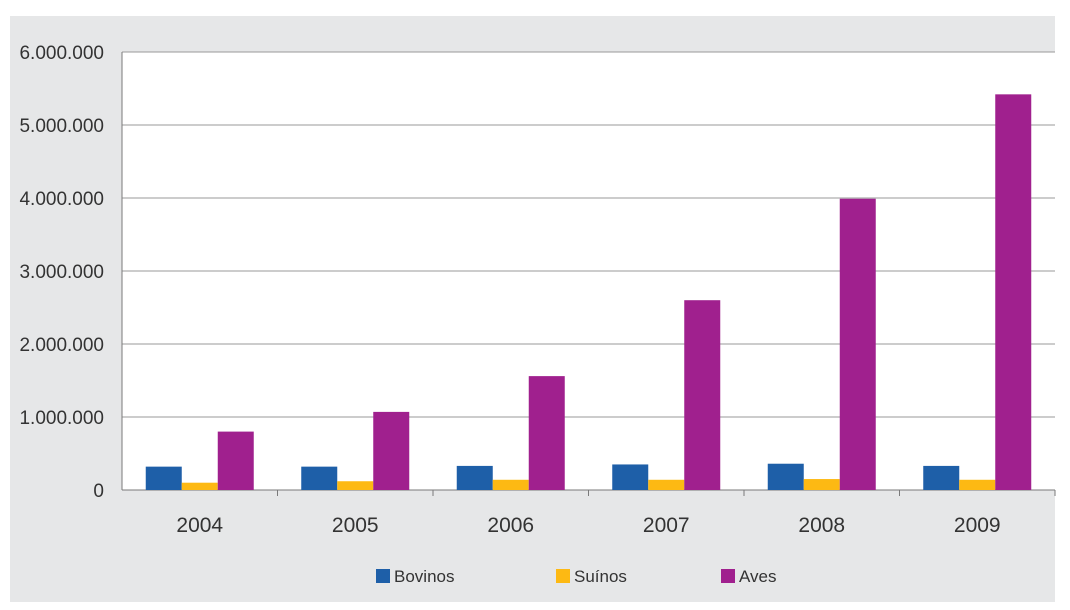 The width and height of the screenshot is (1070, 610). What do you see at coordinates (600, 576) in the screenshot?
I see `legend-label: Suínos` at bounding box center [600, 576].